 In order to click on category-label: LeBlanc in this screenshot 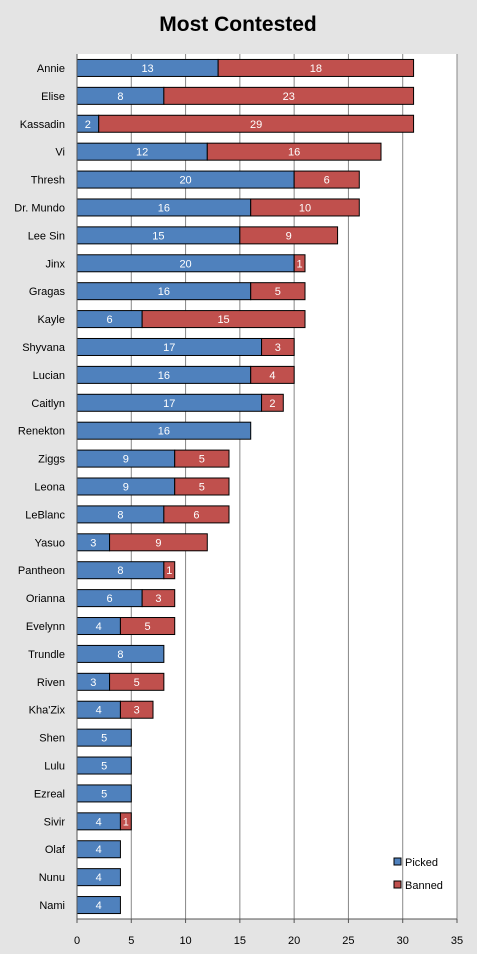, I will do `click(45, 515)`.